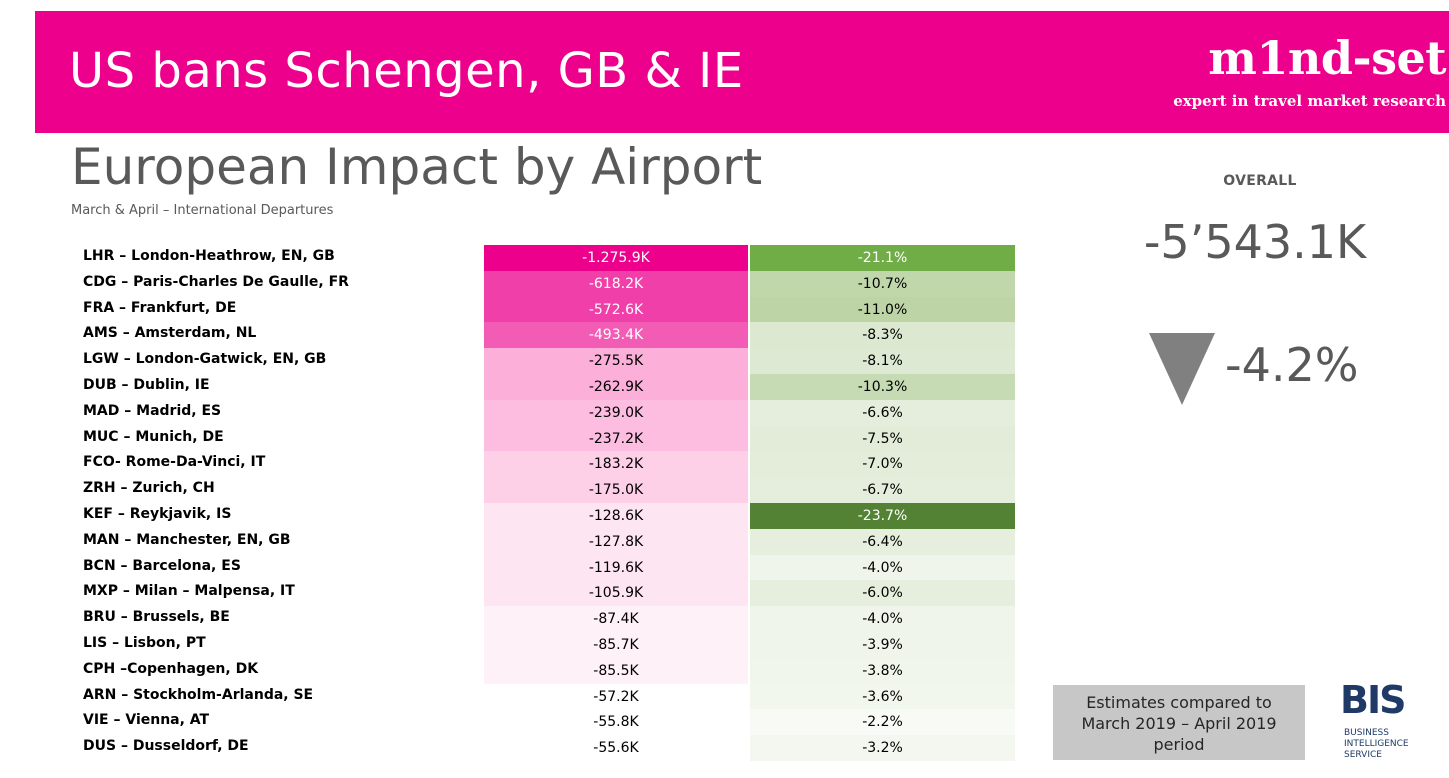  What do you see at coordinates (882, 593) in the screenshot?
I see `departures-change-percent: -6.0%` at bounding box center [882, 593].